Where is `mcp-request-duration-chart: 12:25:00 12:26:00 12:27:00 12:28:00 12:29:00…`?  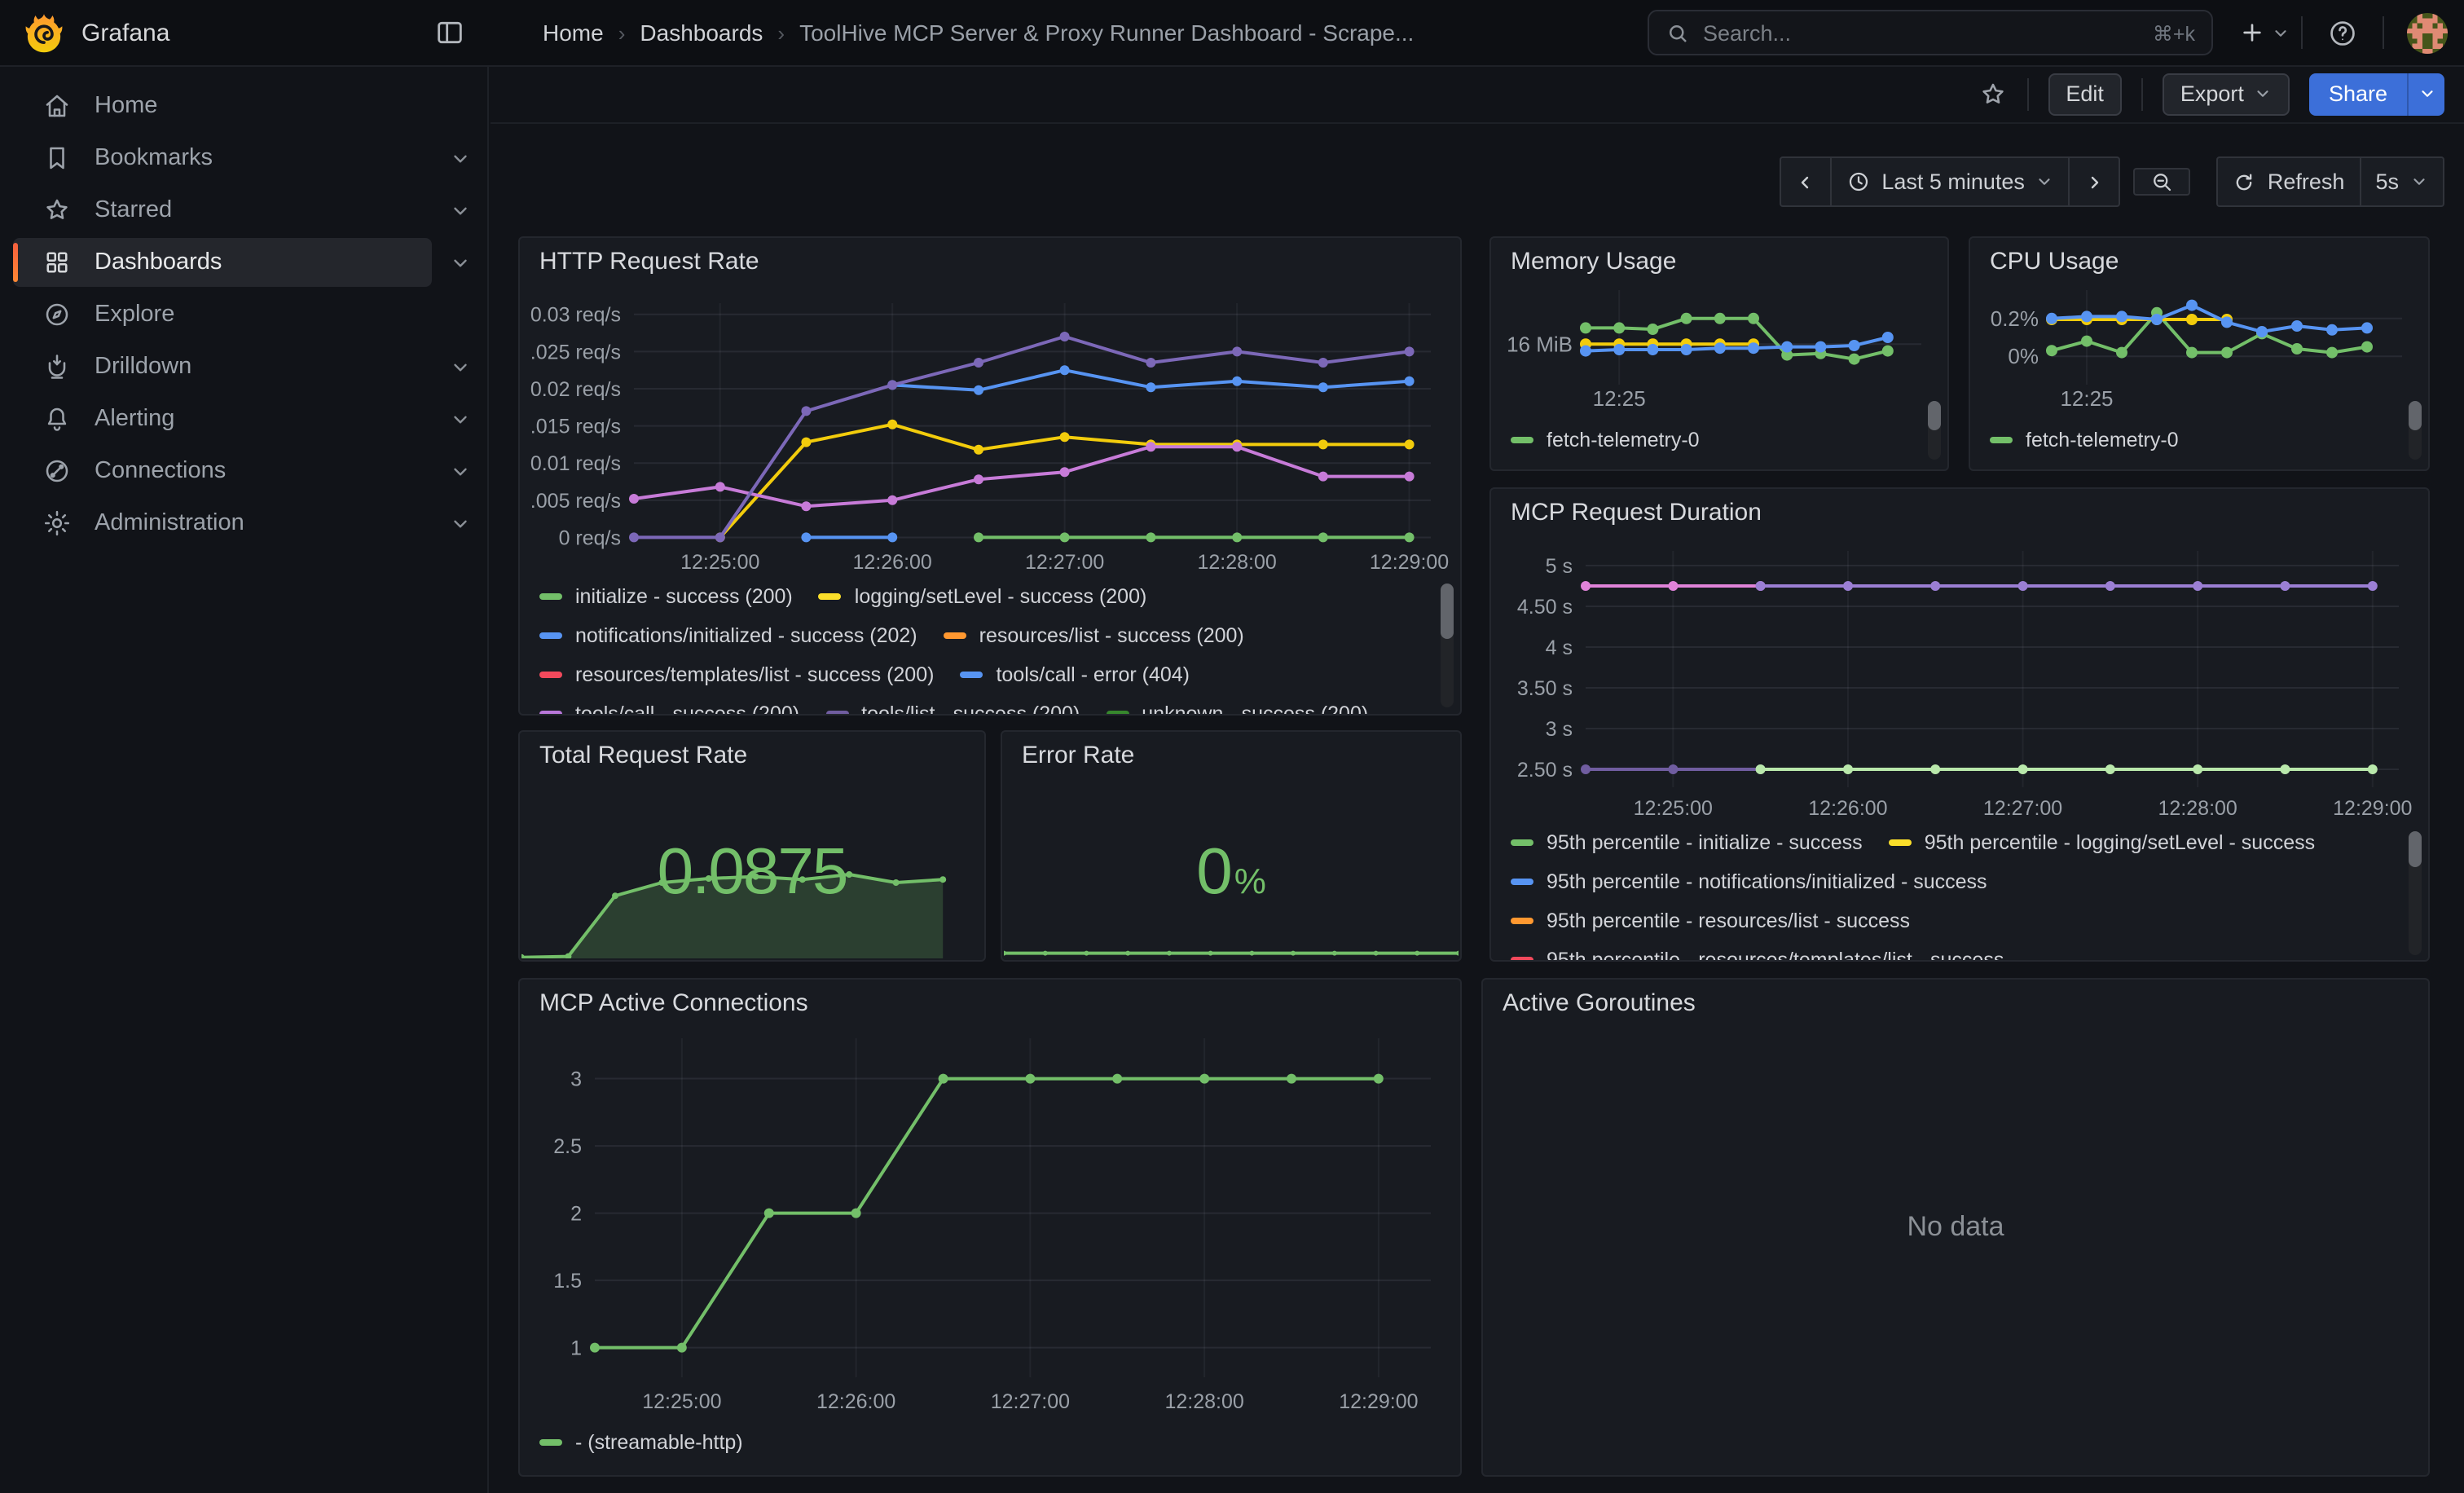 mcp-request-duration-chart: 12:25:00 12:26:00 12:27:00 12:28:00 12:29:00… is located at coordinates (1959, 677).